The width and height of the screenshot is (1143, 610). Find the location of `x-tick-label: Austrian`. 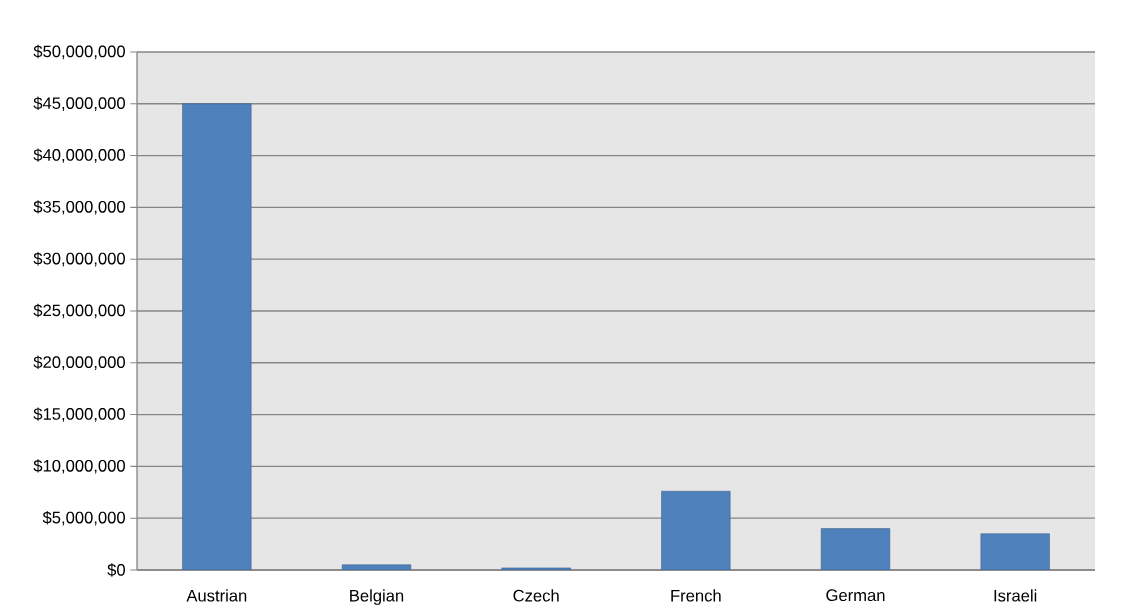

x-tick-label: Austrian is located at coordinates (216, 595).